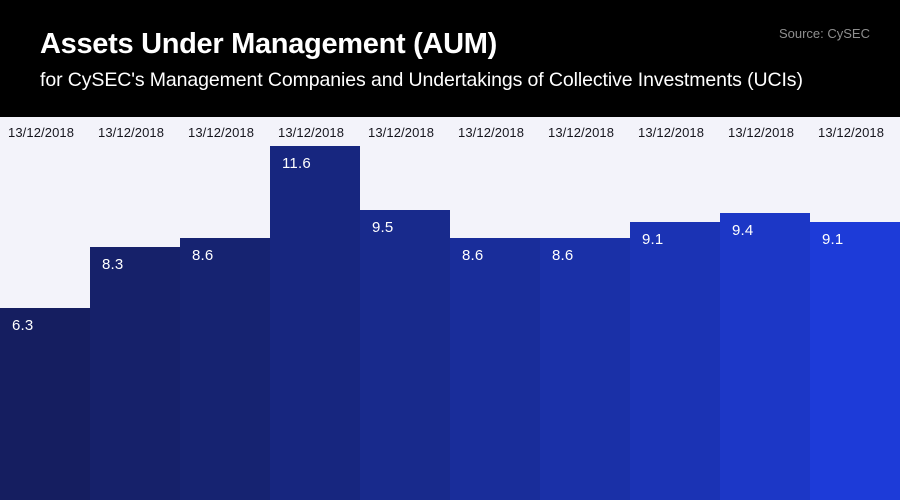 The height and width of the screenshot is (500, 900). What do you see at coordinates (45, 404) in the screenshot?
I see `bar: 6.3` at bounding box center [45, 404].